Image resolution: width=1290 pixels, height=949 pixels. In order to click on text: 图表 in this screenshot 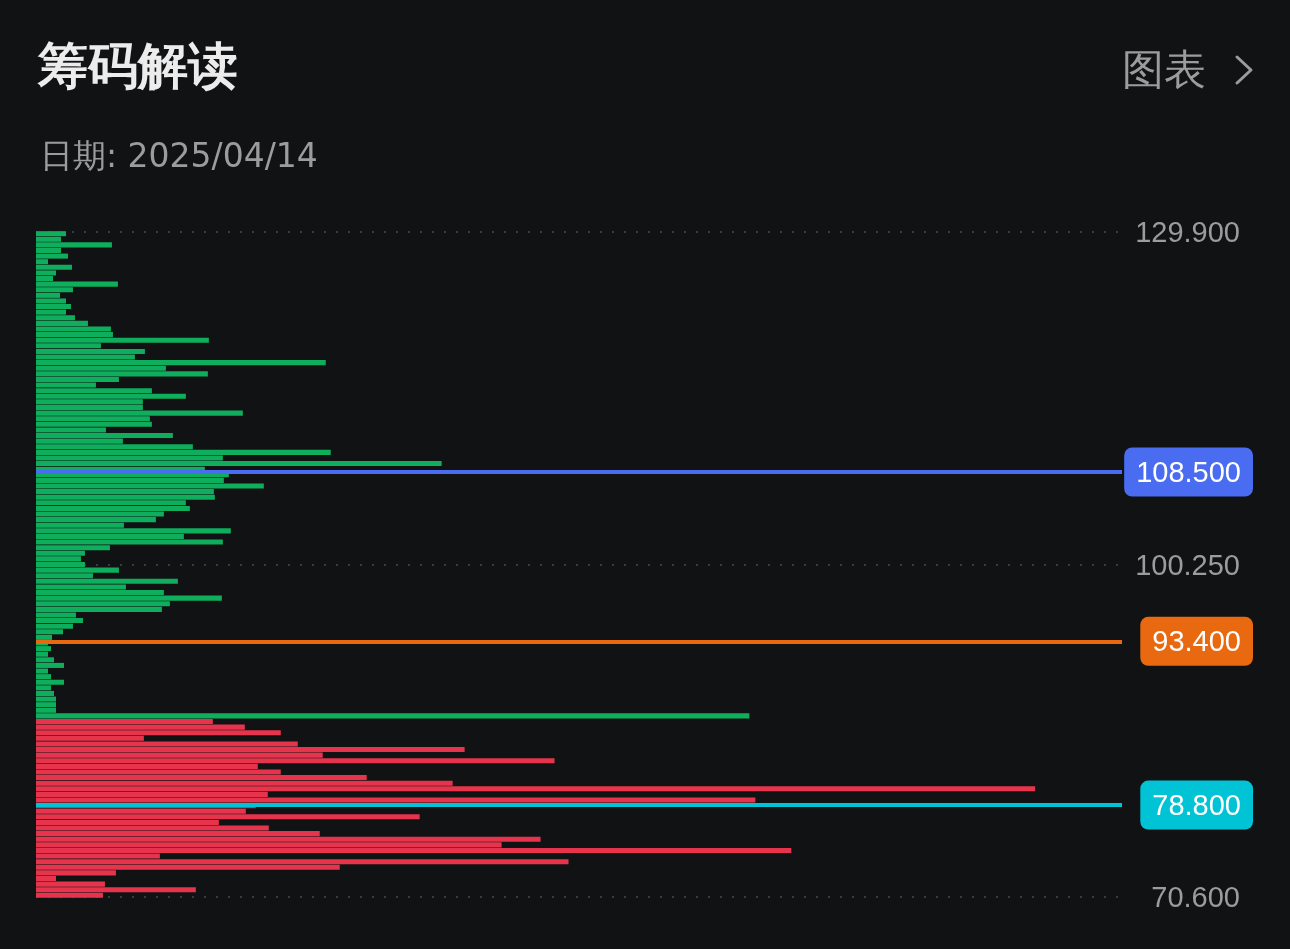, I will do `click(1164, 70)`.